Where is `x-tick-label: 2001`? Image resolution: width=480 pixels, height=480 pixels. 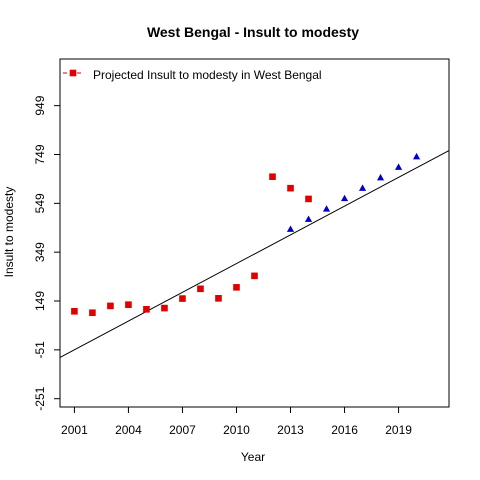
x-tick-label: 2001 is located at coordinates (74, 430).